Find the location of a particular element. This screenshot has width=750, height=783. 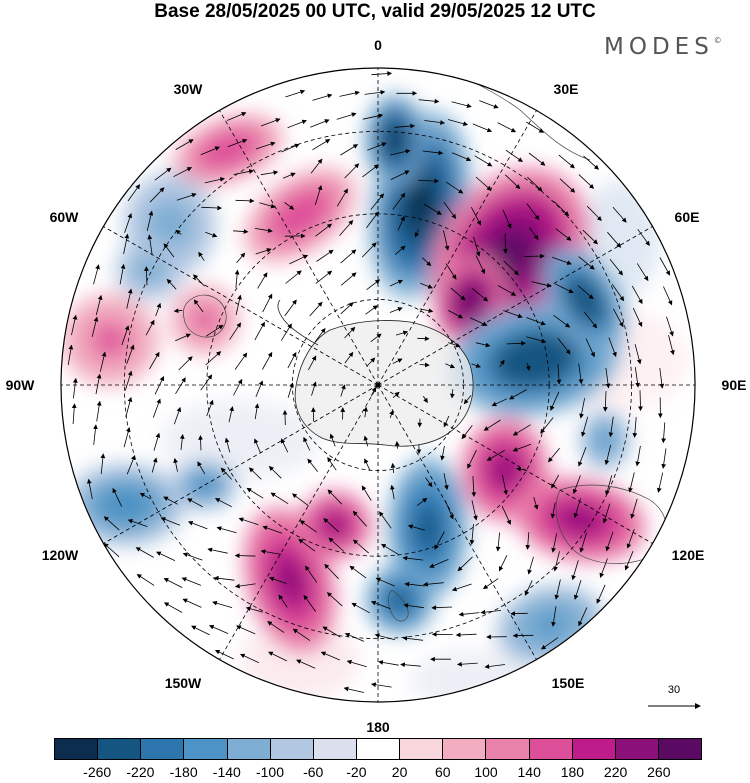

anomaly-pos-40e is located at coordinates (510, 255).